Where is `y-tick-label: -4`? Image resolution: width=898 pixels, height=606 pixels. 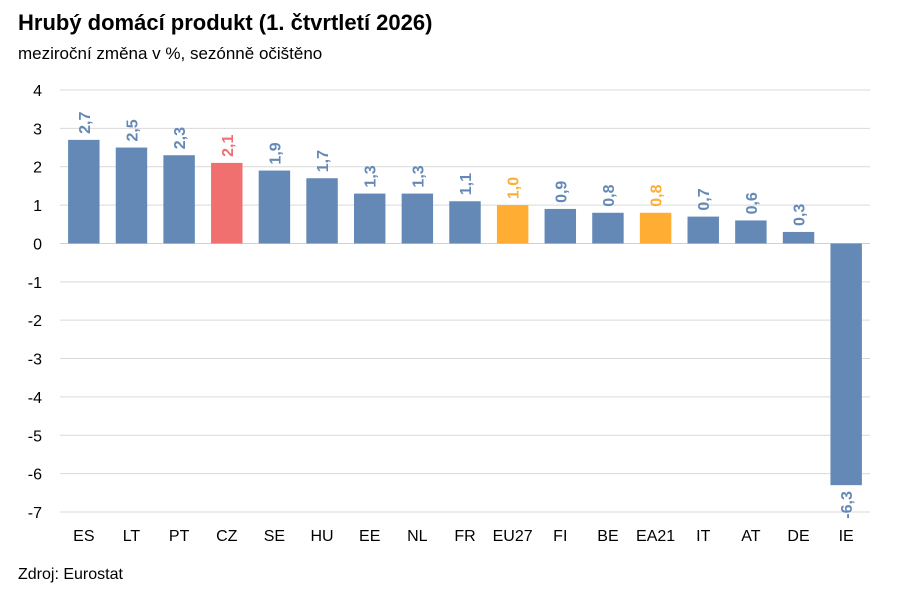
y-tick-label: -4 is located at coordinates (35, 398).